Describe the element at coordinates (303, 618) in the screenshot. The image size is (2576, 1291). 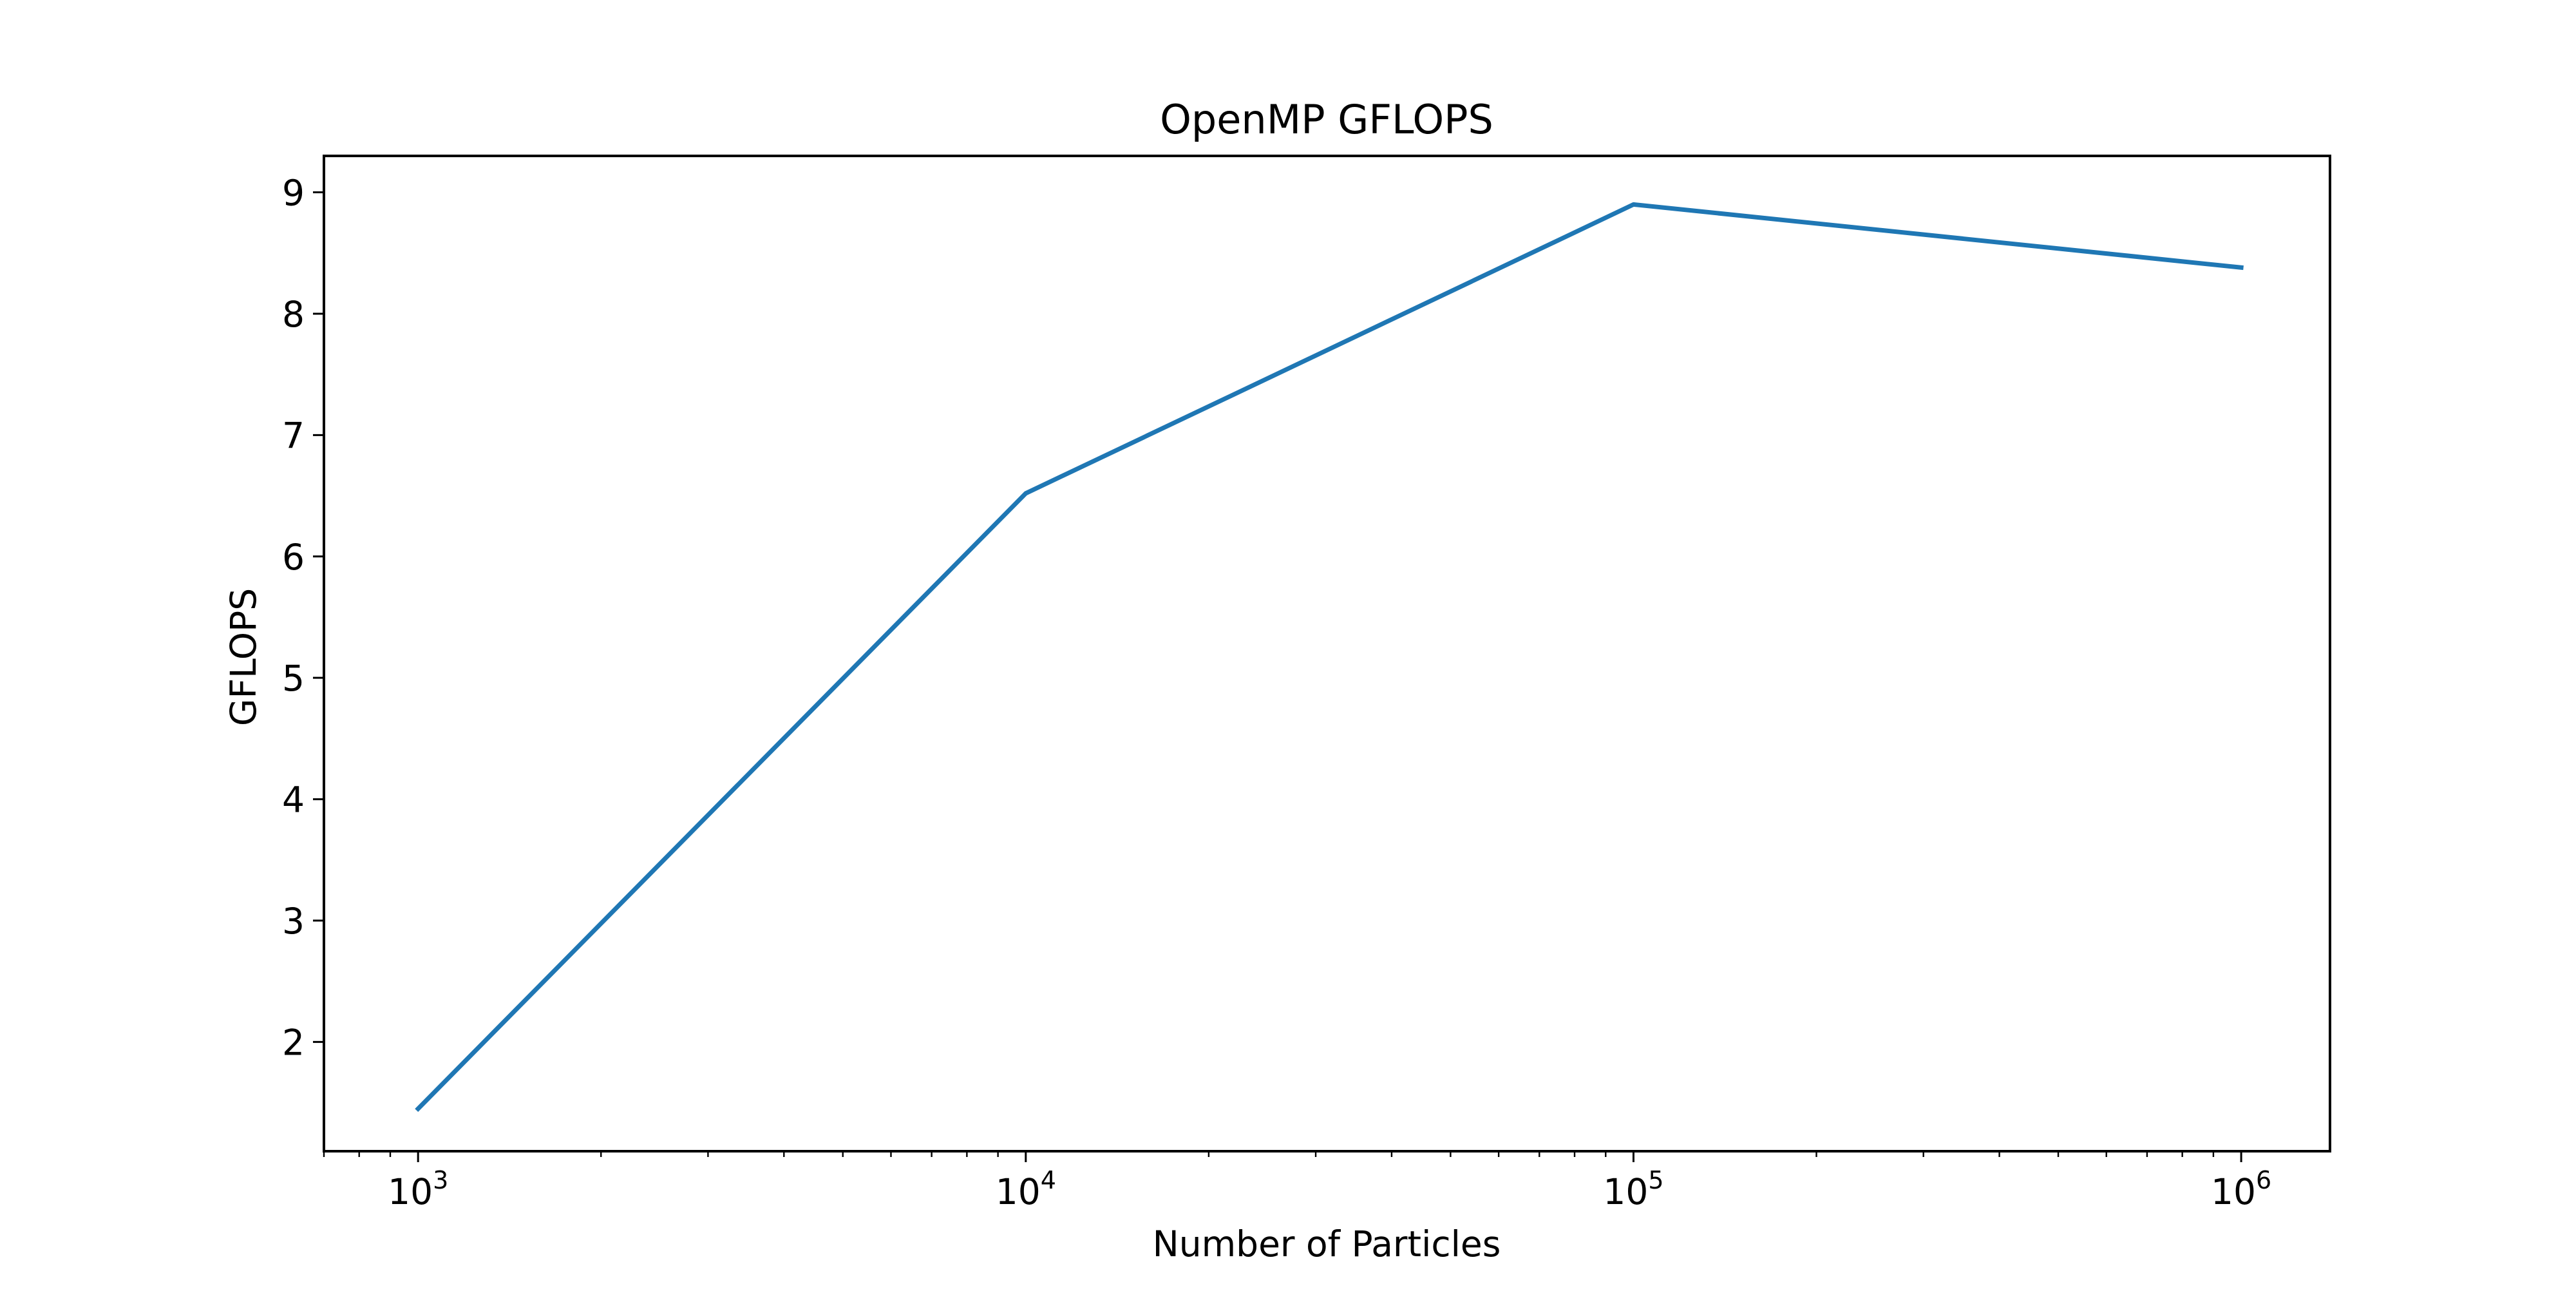
I see `y-axis-ticks: 2 3 4 5 6 7 8 9` at that location.